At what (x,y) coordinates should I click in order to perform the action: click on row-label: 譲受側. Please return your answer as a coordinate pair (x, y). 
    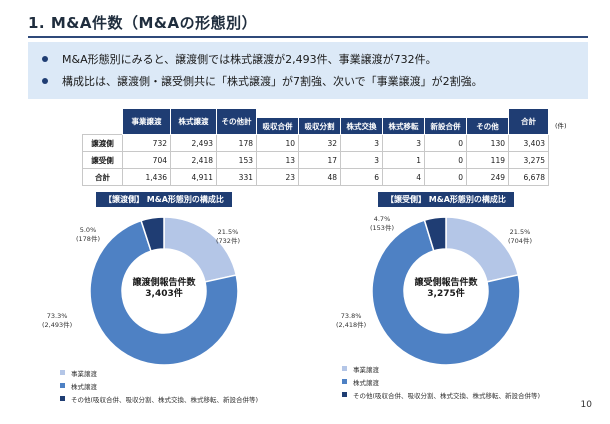
    Looking at the image, I should click on (102, 160).